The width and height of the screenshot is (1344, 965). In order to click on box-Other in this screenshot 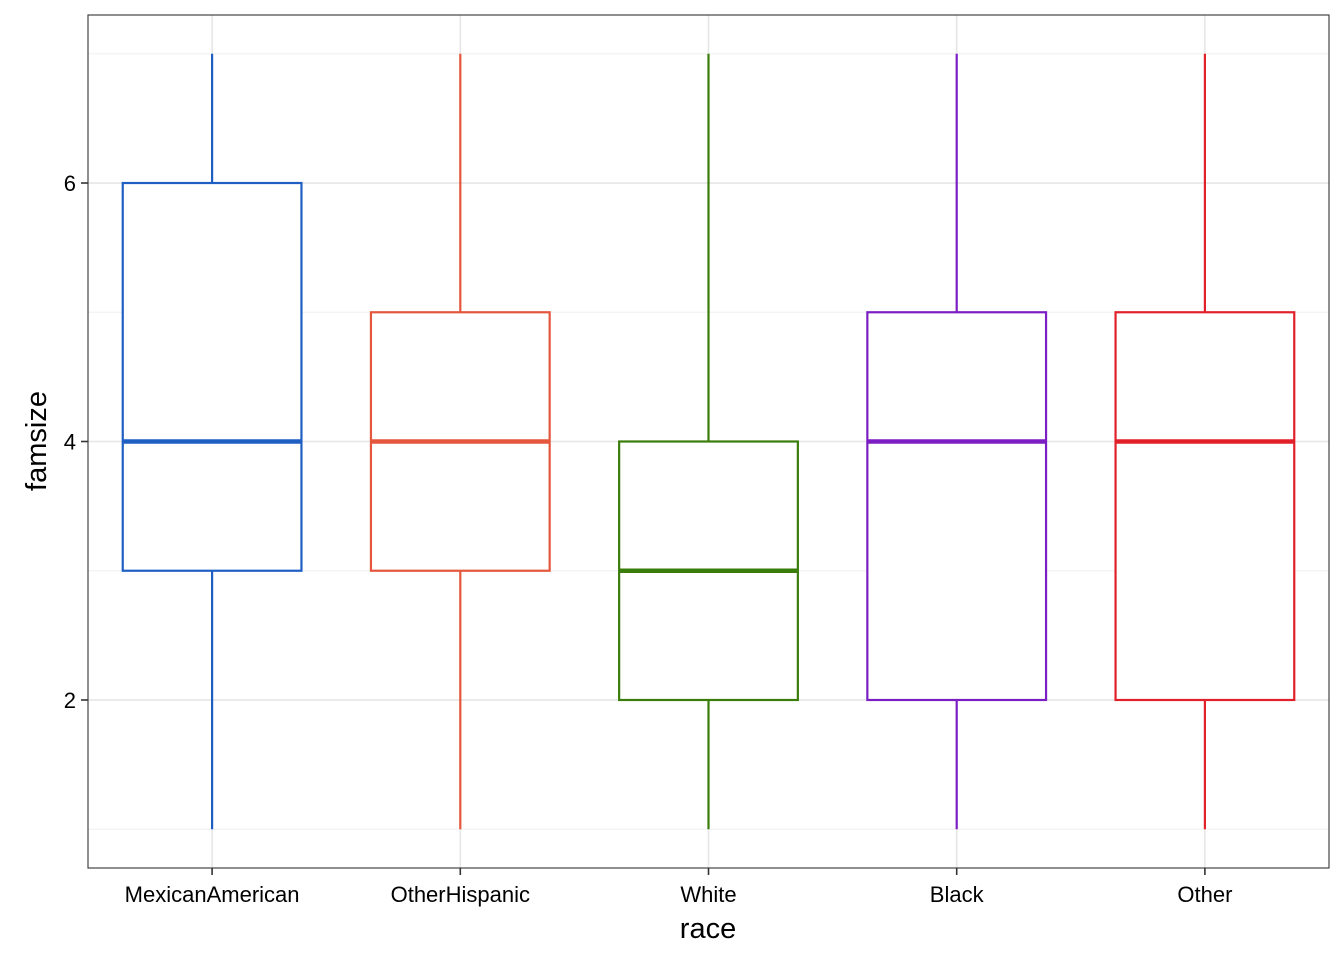, I will do `click(1205, 441)`.